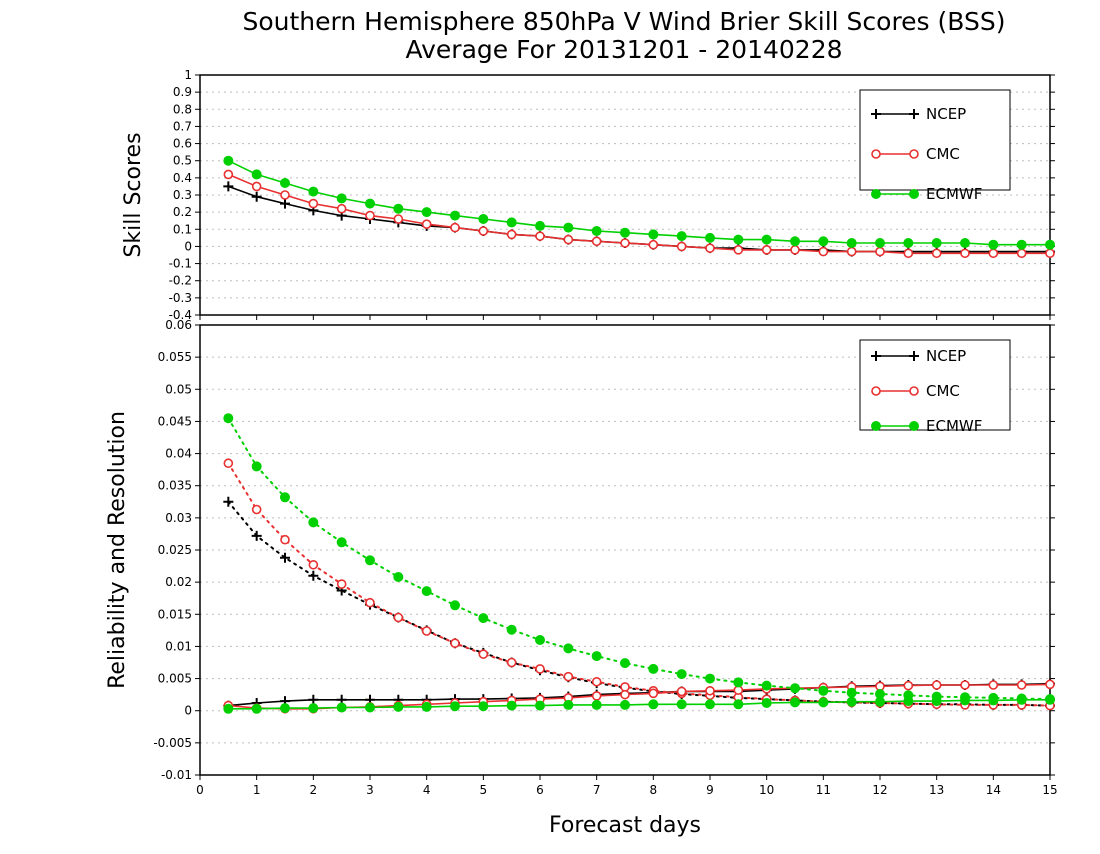 The height and width of the screenshot is (854, 1100). I want to click on y-tick-label: 0.02, so click(178, 582).